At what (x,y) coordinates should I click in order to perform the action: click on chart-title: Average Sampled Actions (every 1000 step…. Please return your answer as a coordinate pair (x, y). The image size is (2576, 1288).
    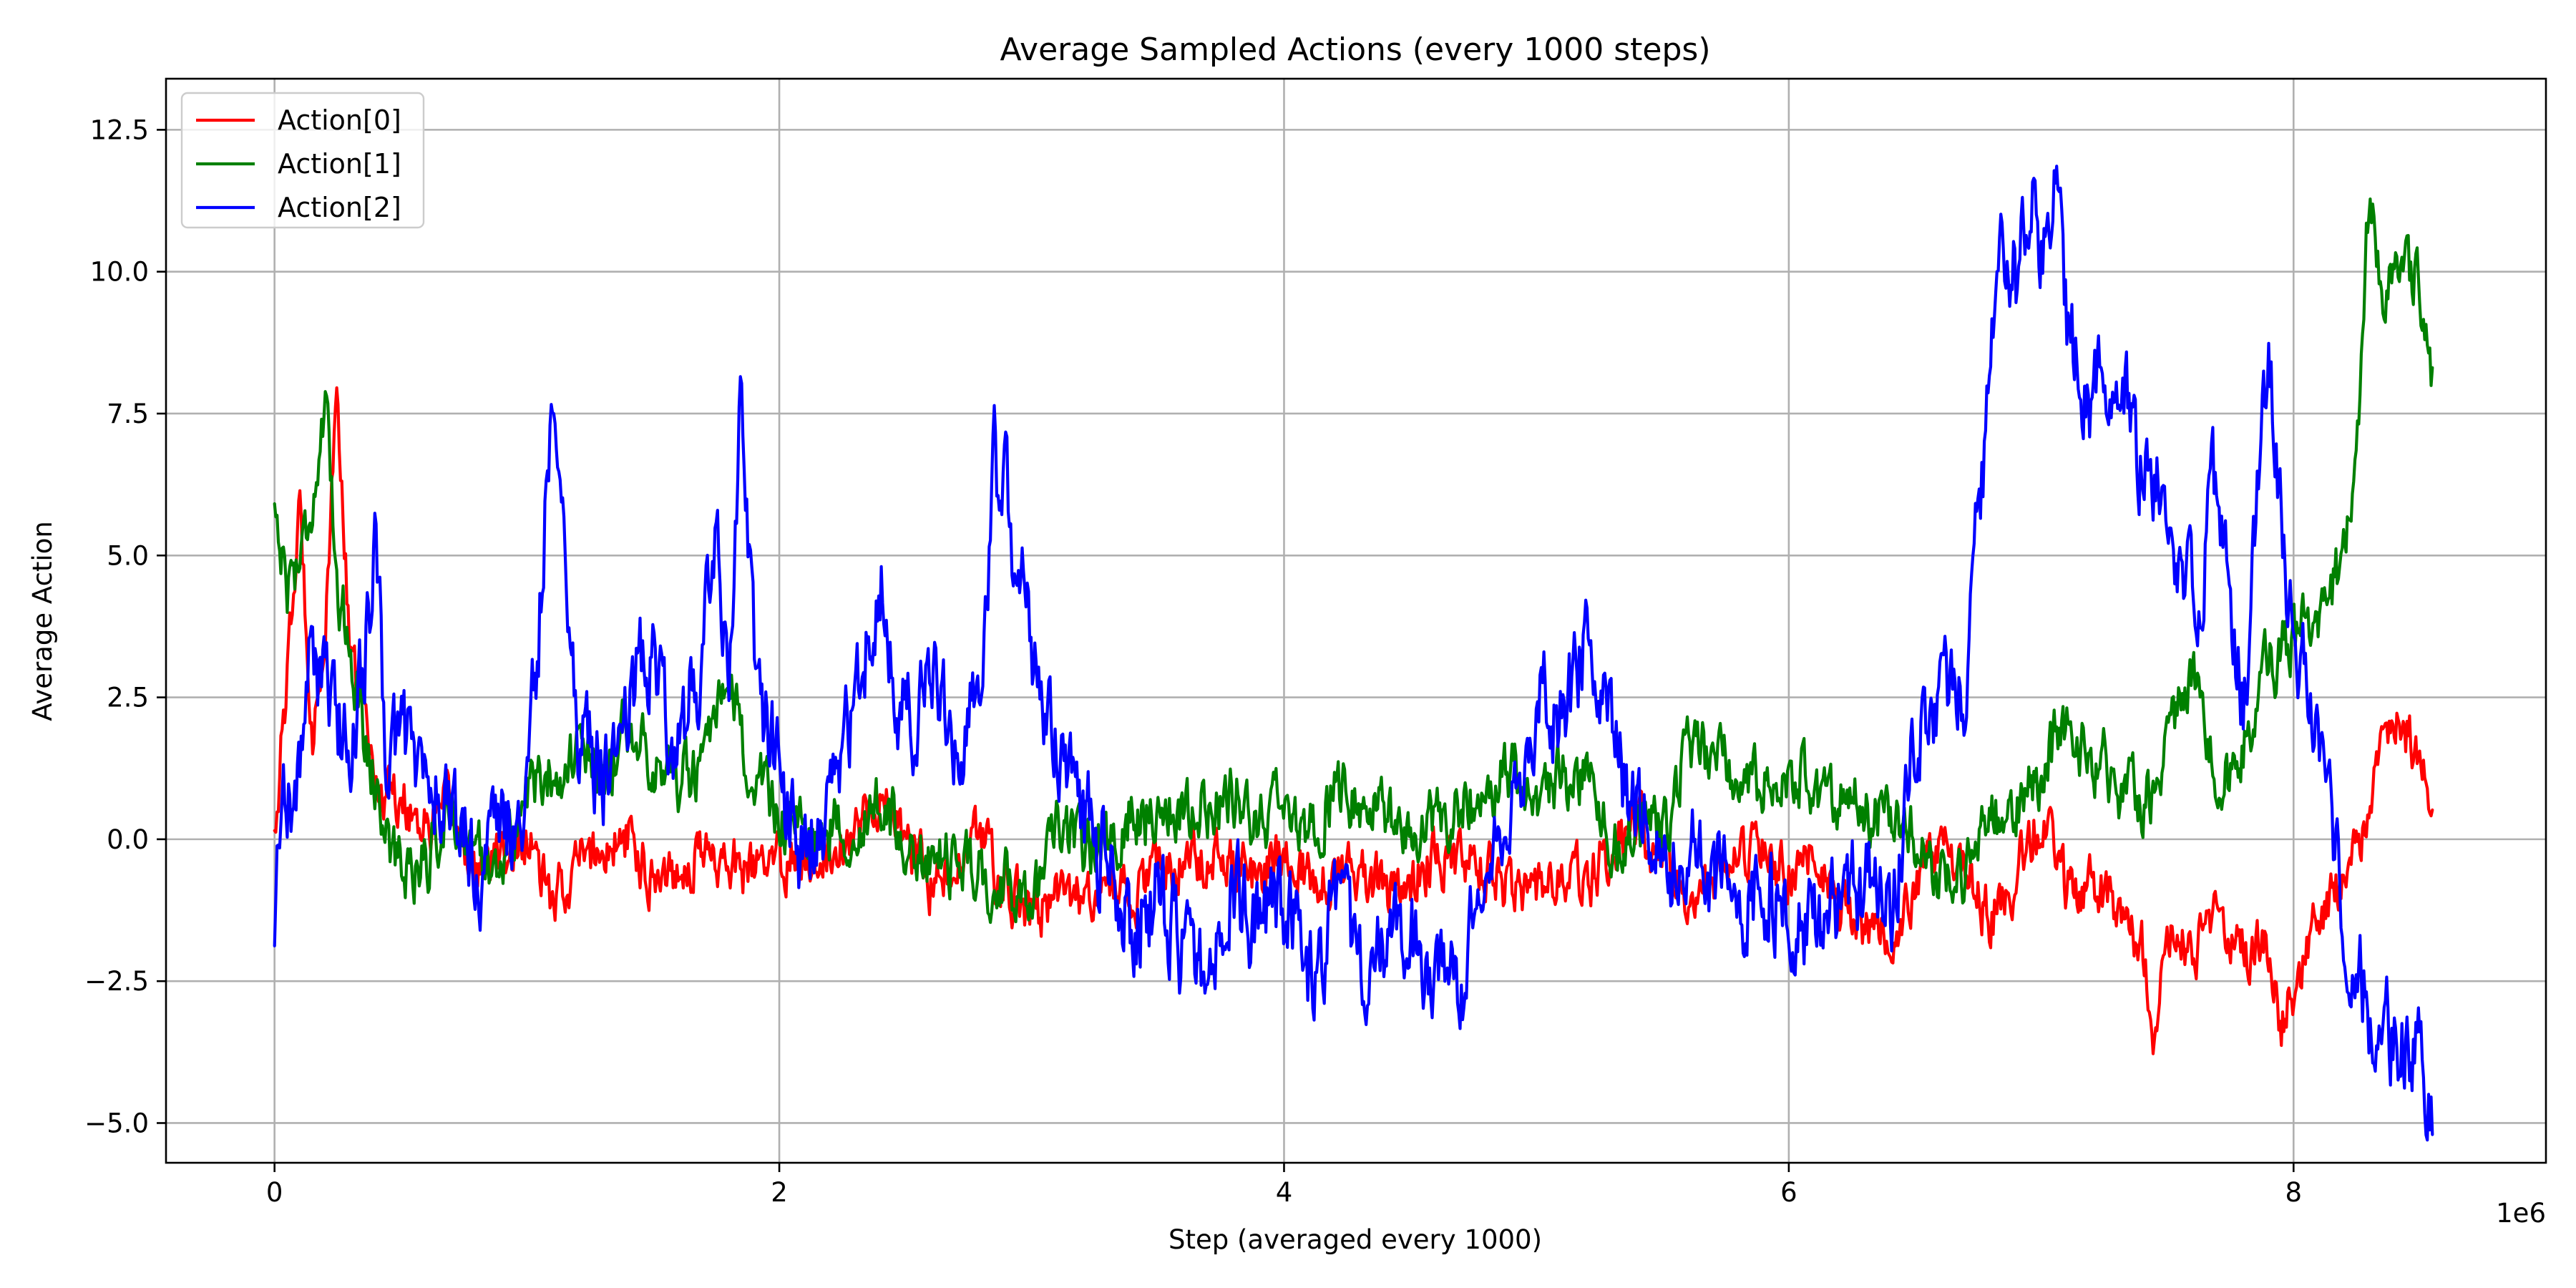
    Looking at the image, I should click on (1355, 49).